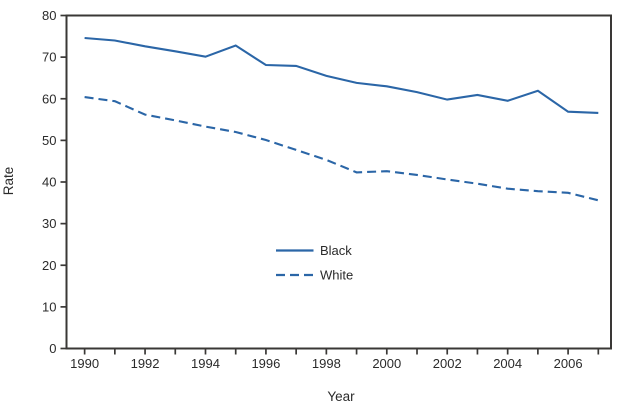 This screenshot has height=418, width=641. I want to click on y-tick-label: 50, so click(49, 140).